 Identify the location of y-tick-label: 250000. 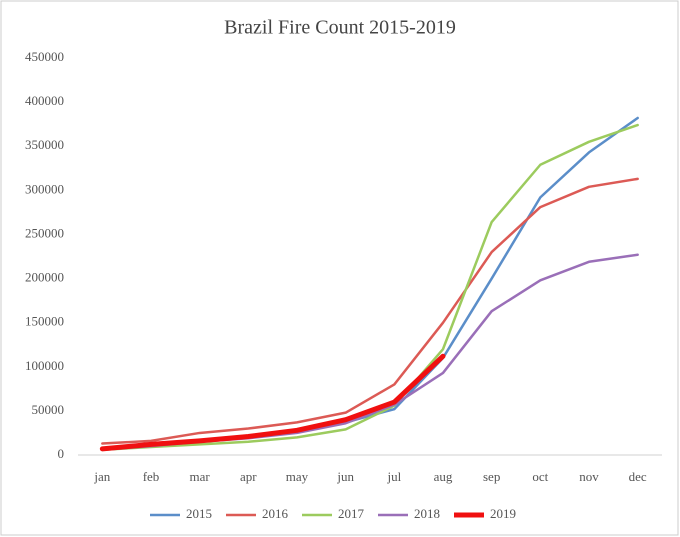
(44, 232).